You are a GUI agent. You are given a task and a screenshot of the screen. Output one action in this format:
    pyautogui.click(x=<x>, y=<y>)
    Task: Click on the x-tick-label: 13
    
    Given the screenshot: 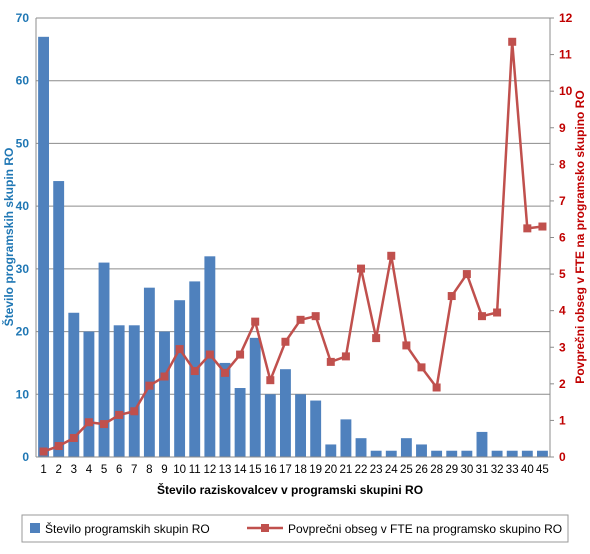 What is the action you would take?
    pyautogui.click(x=225, y=470)
    